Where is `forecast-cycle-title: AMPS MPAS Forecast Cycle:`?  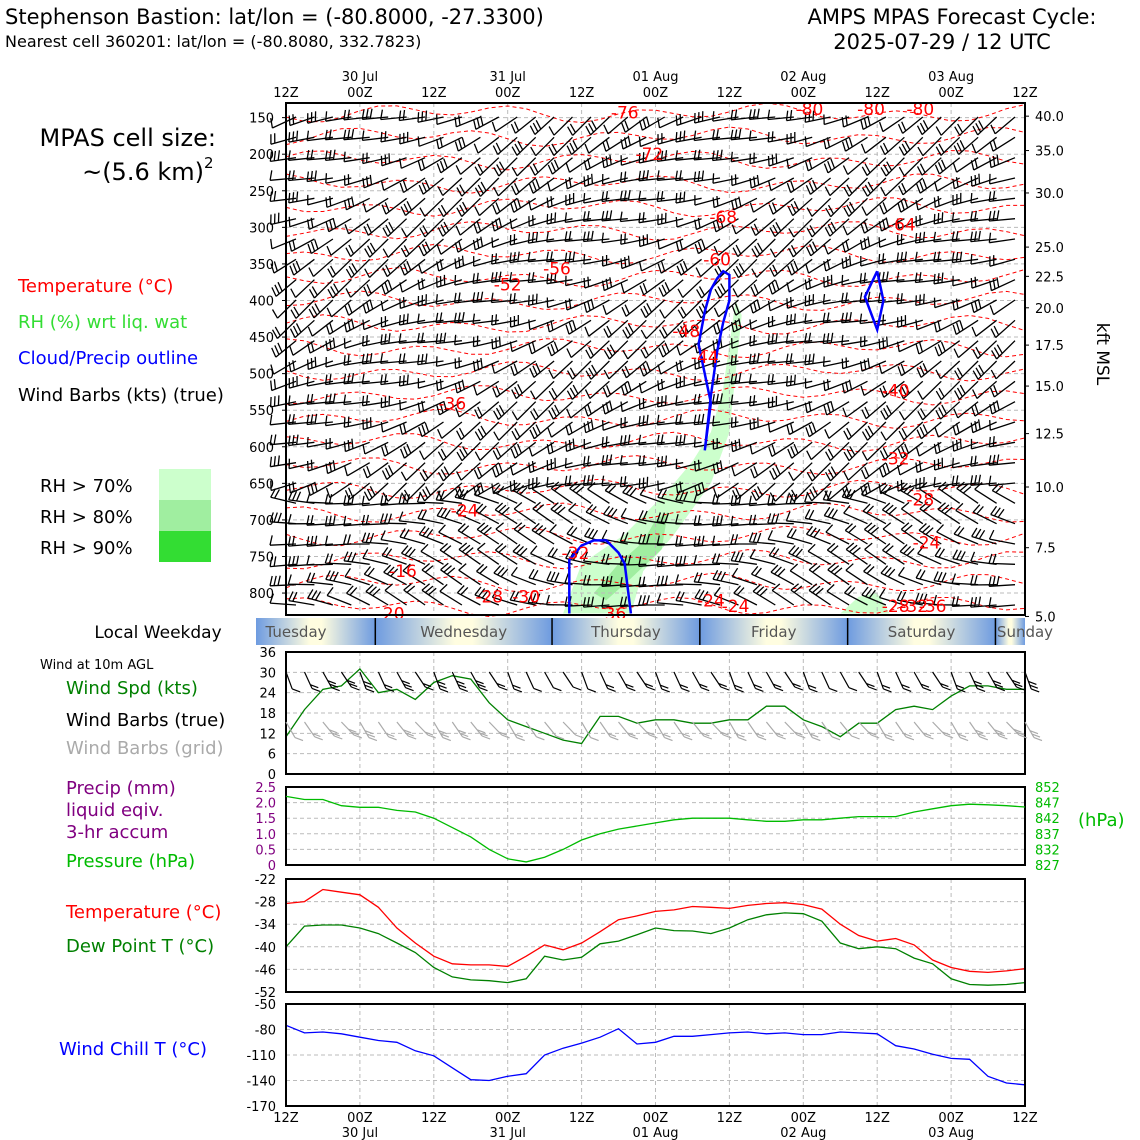
forecast-cycle-title: AMPS MPAS Forecast Cycle: is located at coordinates (952, 17).